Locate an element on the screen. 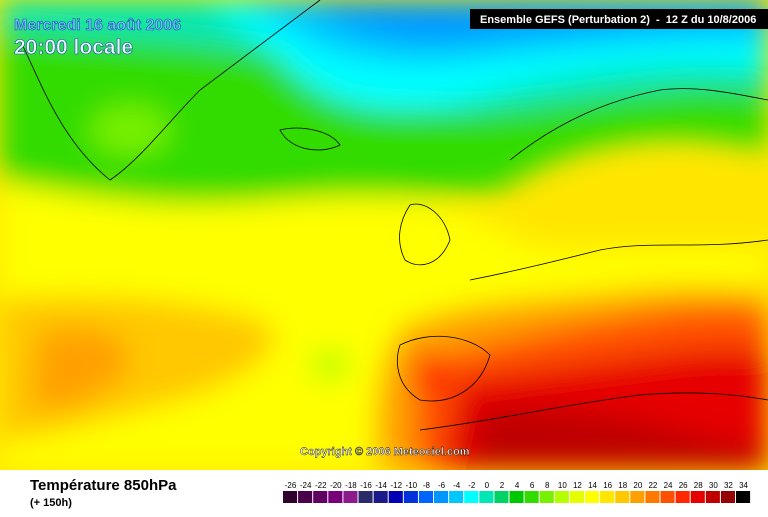 This screenshot has height=517, width=768. legend-label: -16 is located at coordinates (366, 485).